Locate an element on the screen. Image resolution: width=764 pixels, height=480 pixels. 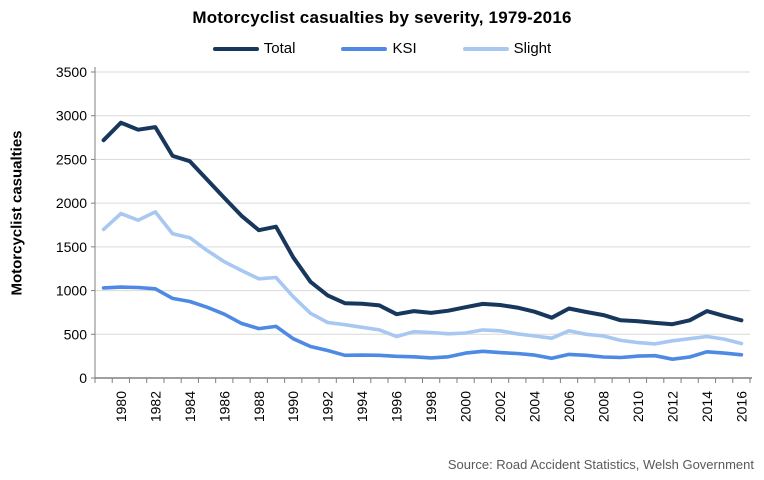
x-axis-label-1988: 1988 is located at coordinates (259, 406).